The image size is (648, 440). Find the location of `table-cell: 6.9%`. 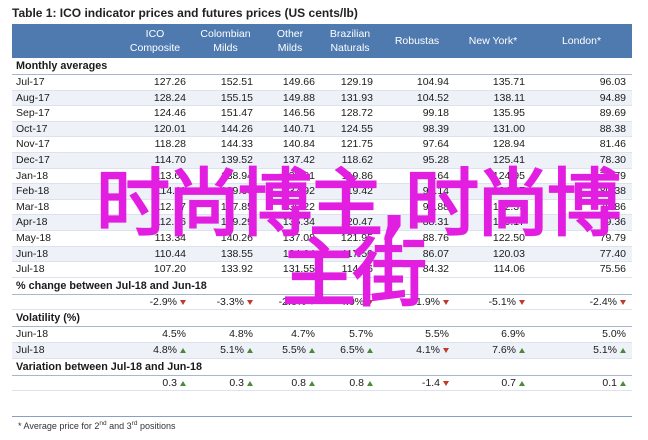

table-cell: 6.9% is located at coordinates (493, 335).